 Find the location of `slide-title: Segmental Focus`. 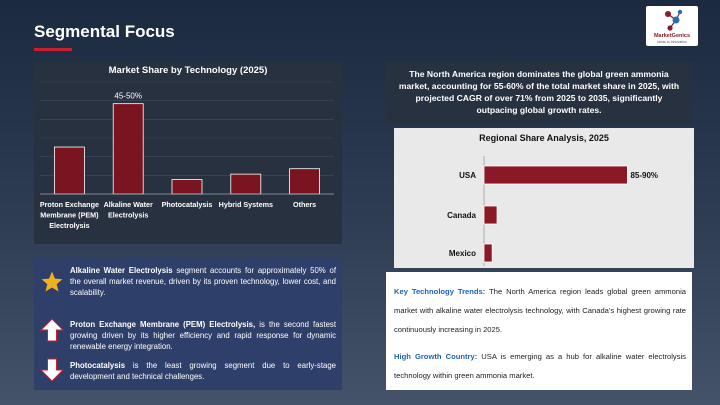

slide-title: Segmental Focus is located at coordinates (104, 31).